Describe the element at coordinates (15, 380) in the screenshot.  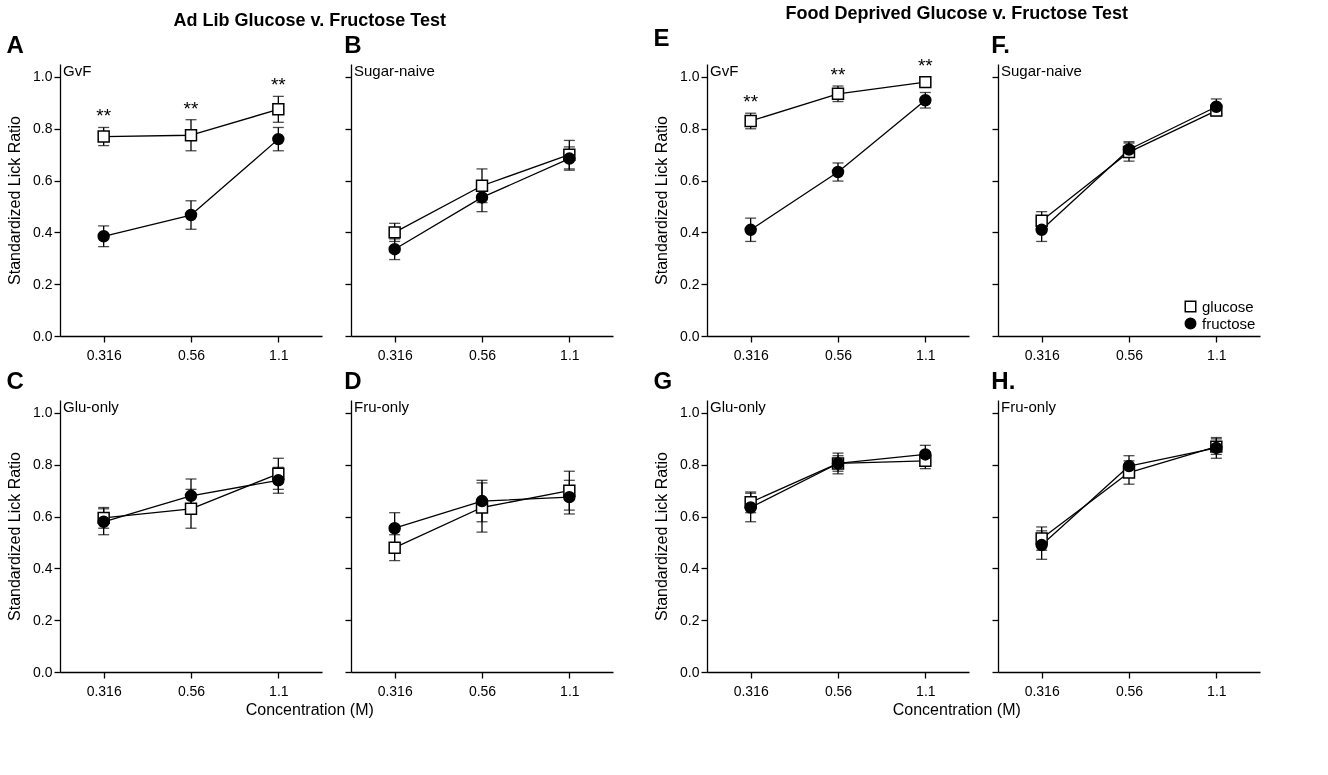
I see `chart-title: C` at that location.